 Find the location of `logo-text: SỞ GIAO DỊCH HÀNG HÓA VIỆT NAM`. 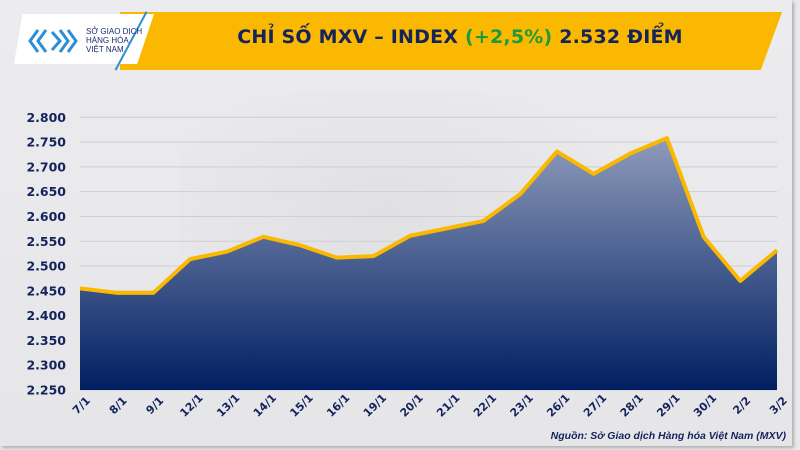

logo-text: SỞ GIAO DỊCH HÀNG HÓA VIỆT NAM is located at coordinates (114, 40).